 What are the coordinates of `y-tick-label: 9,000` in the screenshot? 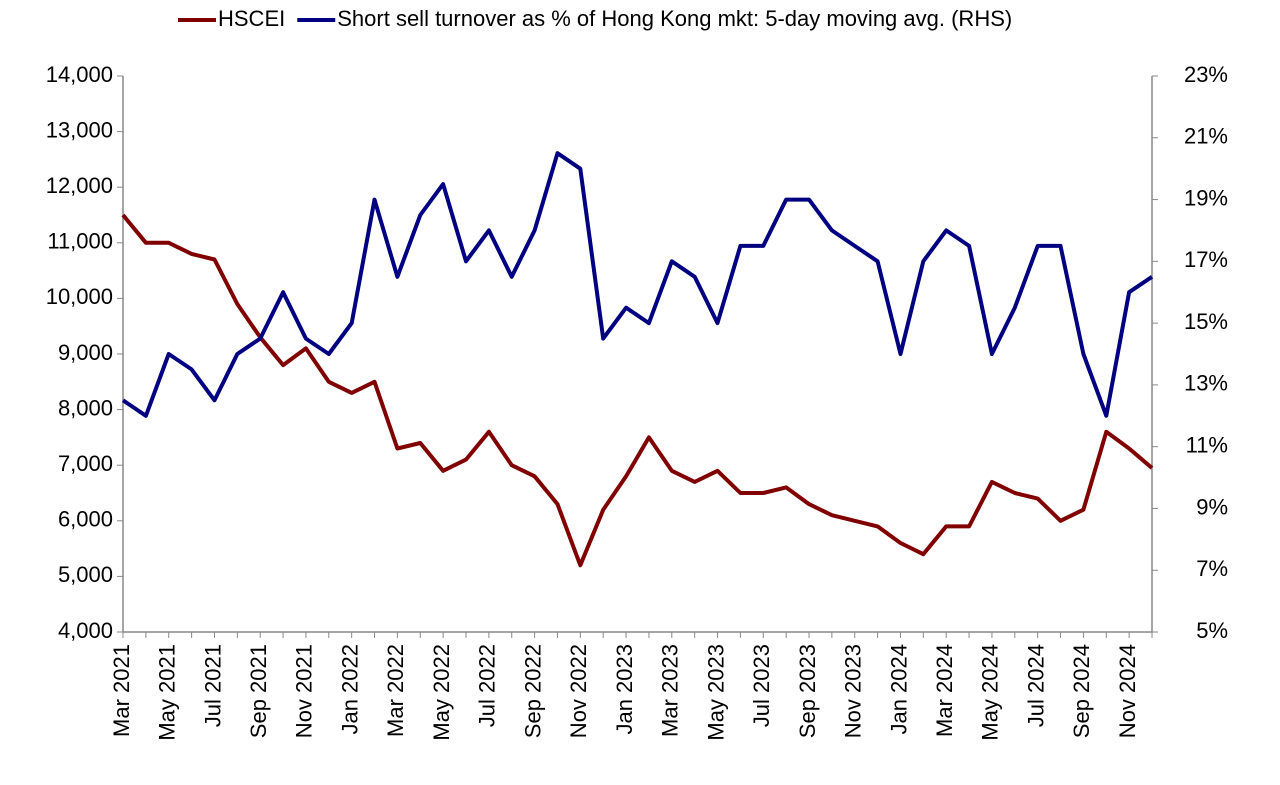 It's located at (85, 352).